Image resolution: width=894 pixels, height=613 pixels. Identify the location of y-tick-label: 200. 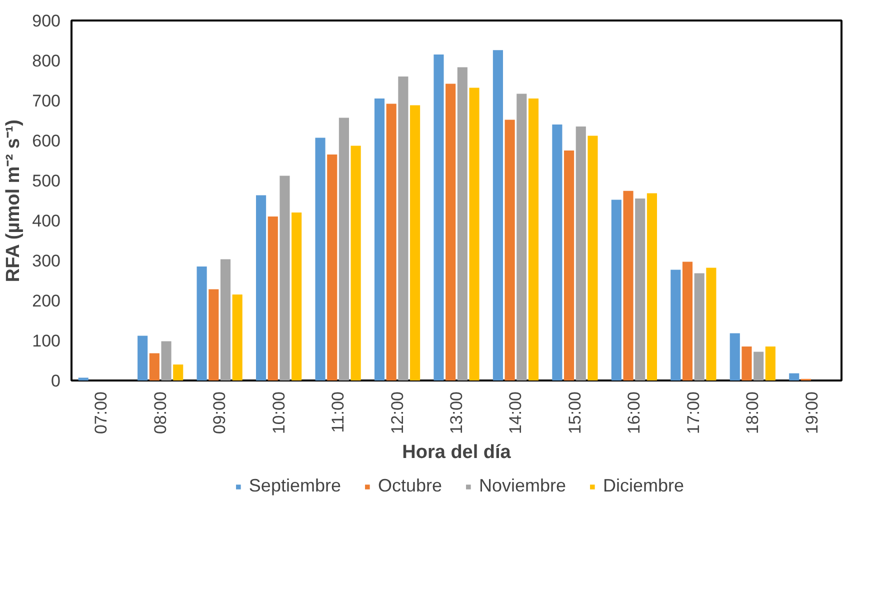
(46, 301).